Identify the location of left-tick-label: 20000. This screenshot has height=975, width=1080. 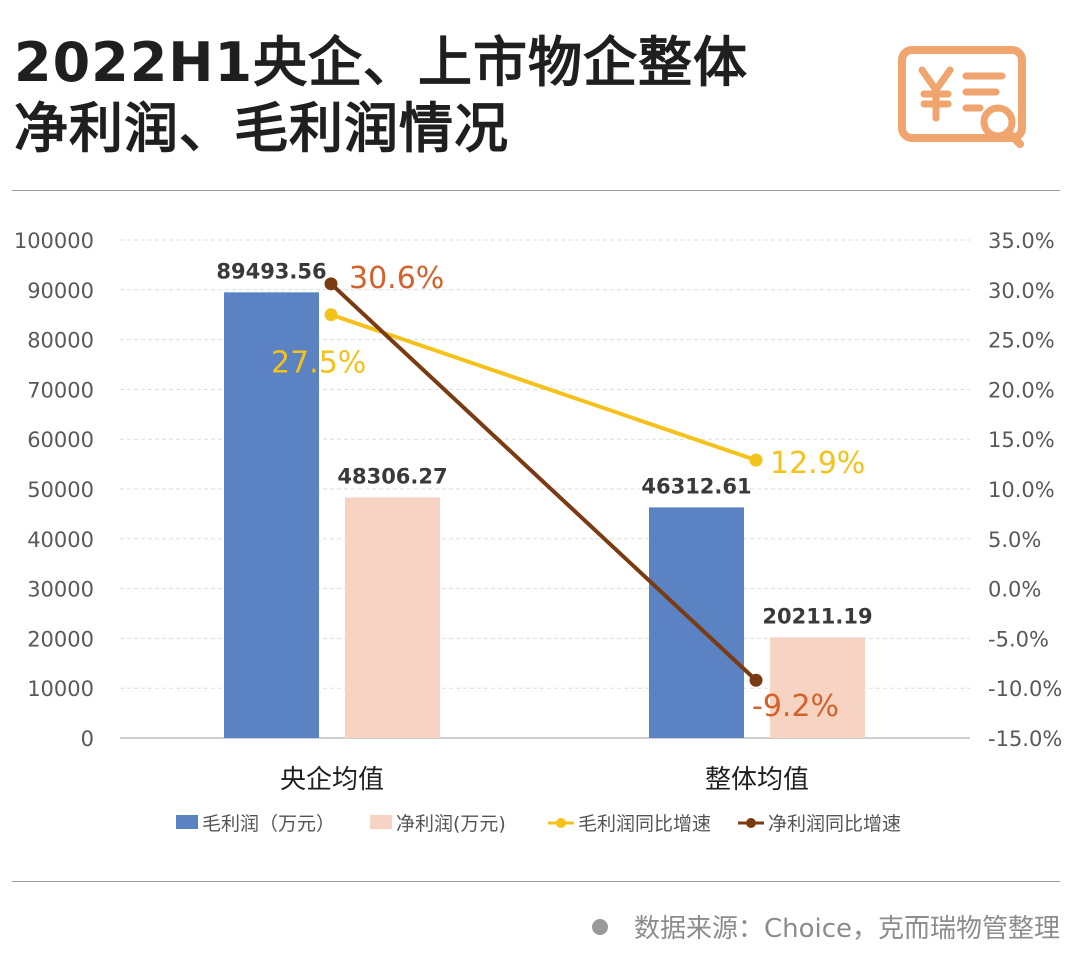
(60, 639).